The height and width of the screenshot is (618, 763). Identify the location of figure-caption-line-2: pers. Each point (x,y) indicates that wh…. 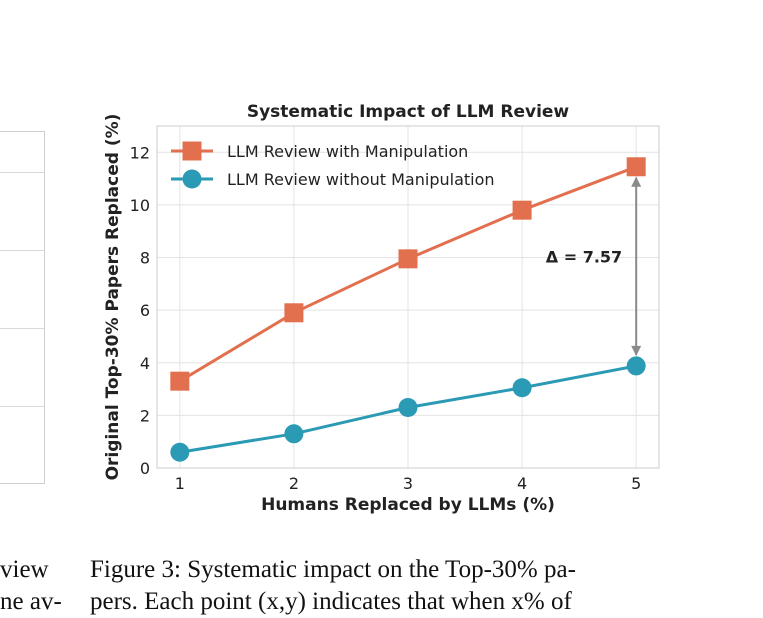
(331, 601).